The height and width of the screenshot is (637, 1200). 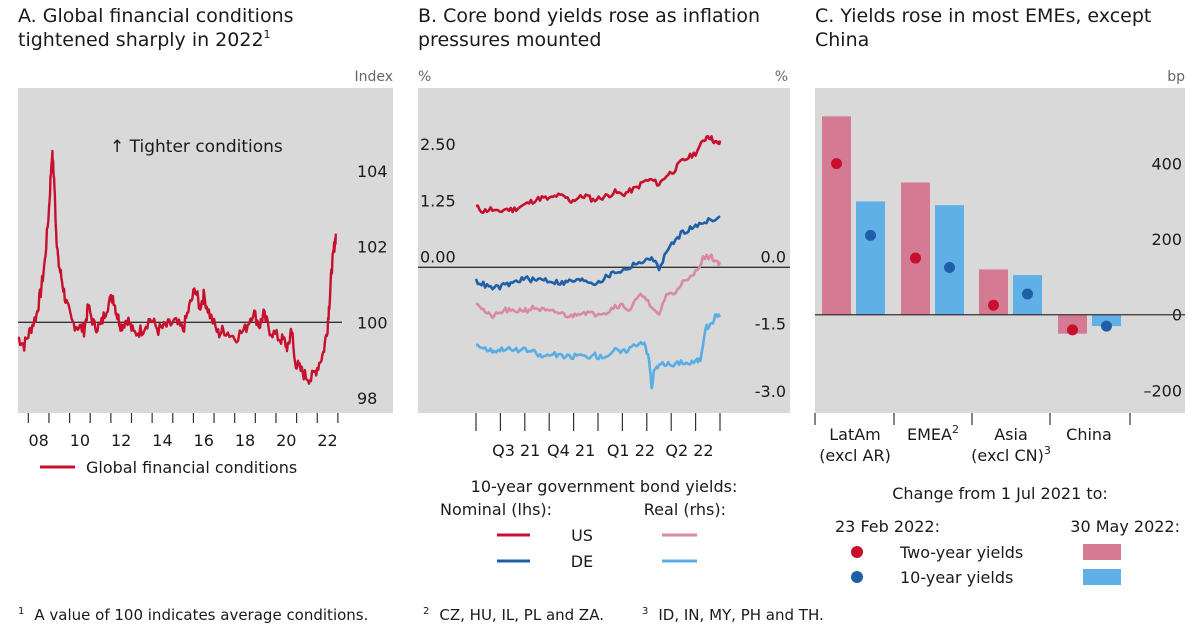 I want to click on panel-c-category-subname: (excl AR), so click(x=855, y=455).